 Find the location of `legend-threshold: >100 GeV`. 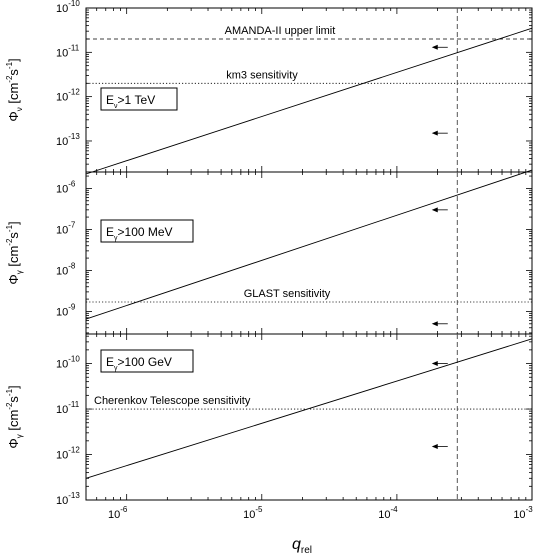

legend-threshold: >100 GeV is located at coordinates (145, 362).